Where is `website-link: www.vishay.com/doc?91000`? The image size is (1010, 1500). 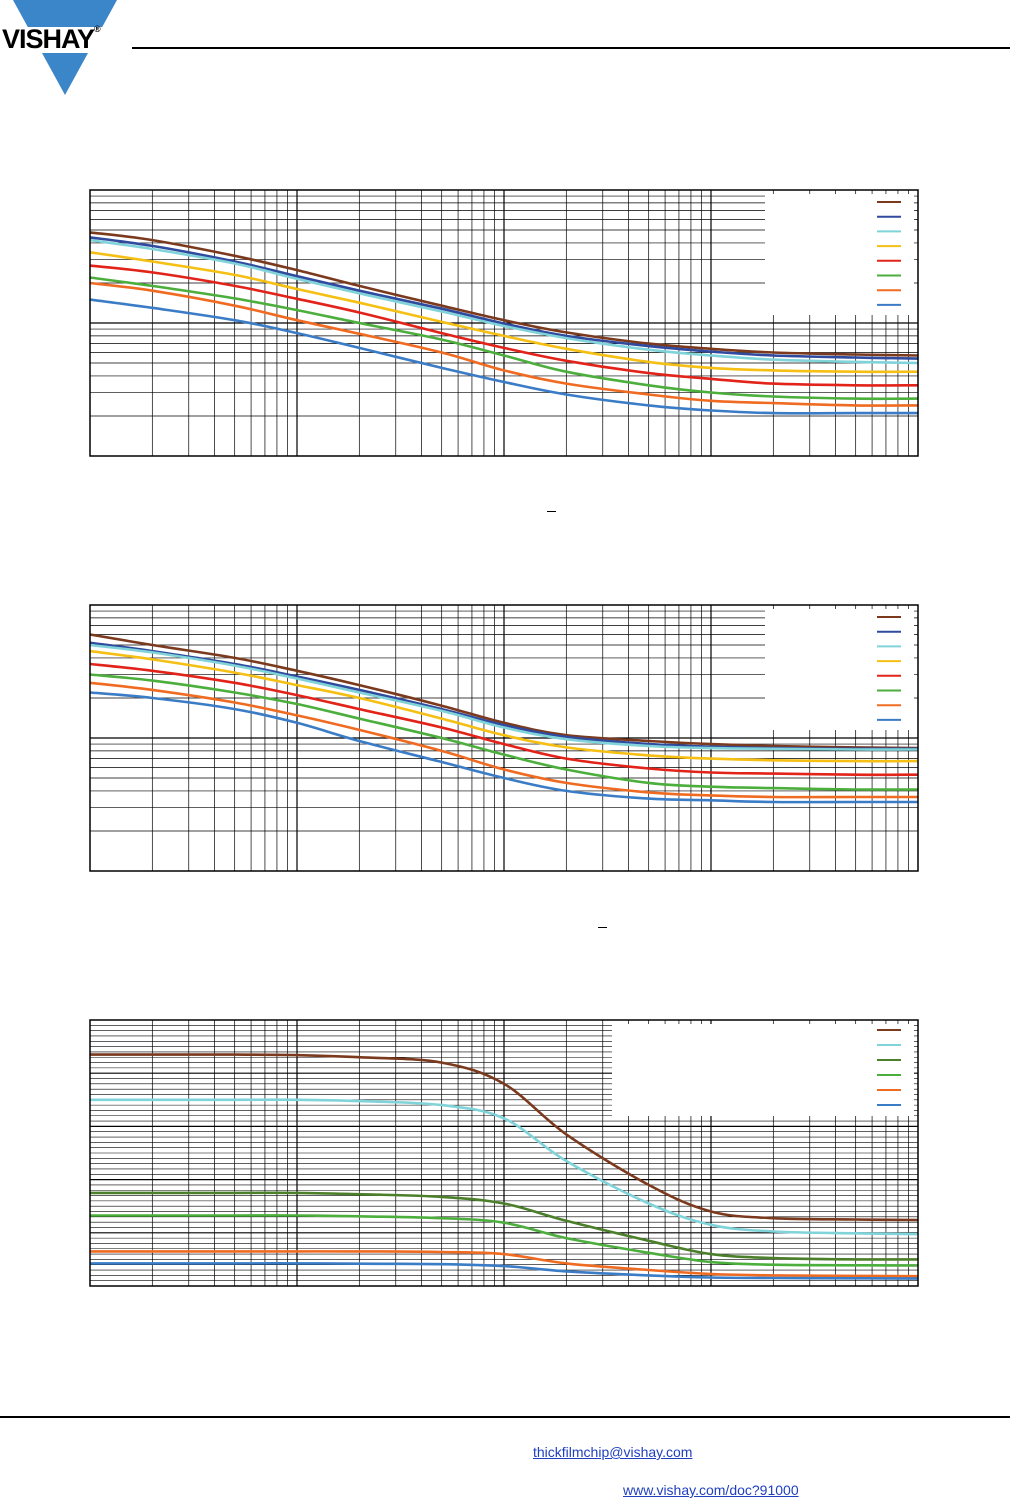
website-link: www.vishay.com/doc?91000 is located at coordinates (711, 1490).